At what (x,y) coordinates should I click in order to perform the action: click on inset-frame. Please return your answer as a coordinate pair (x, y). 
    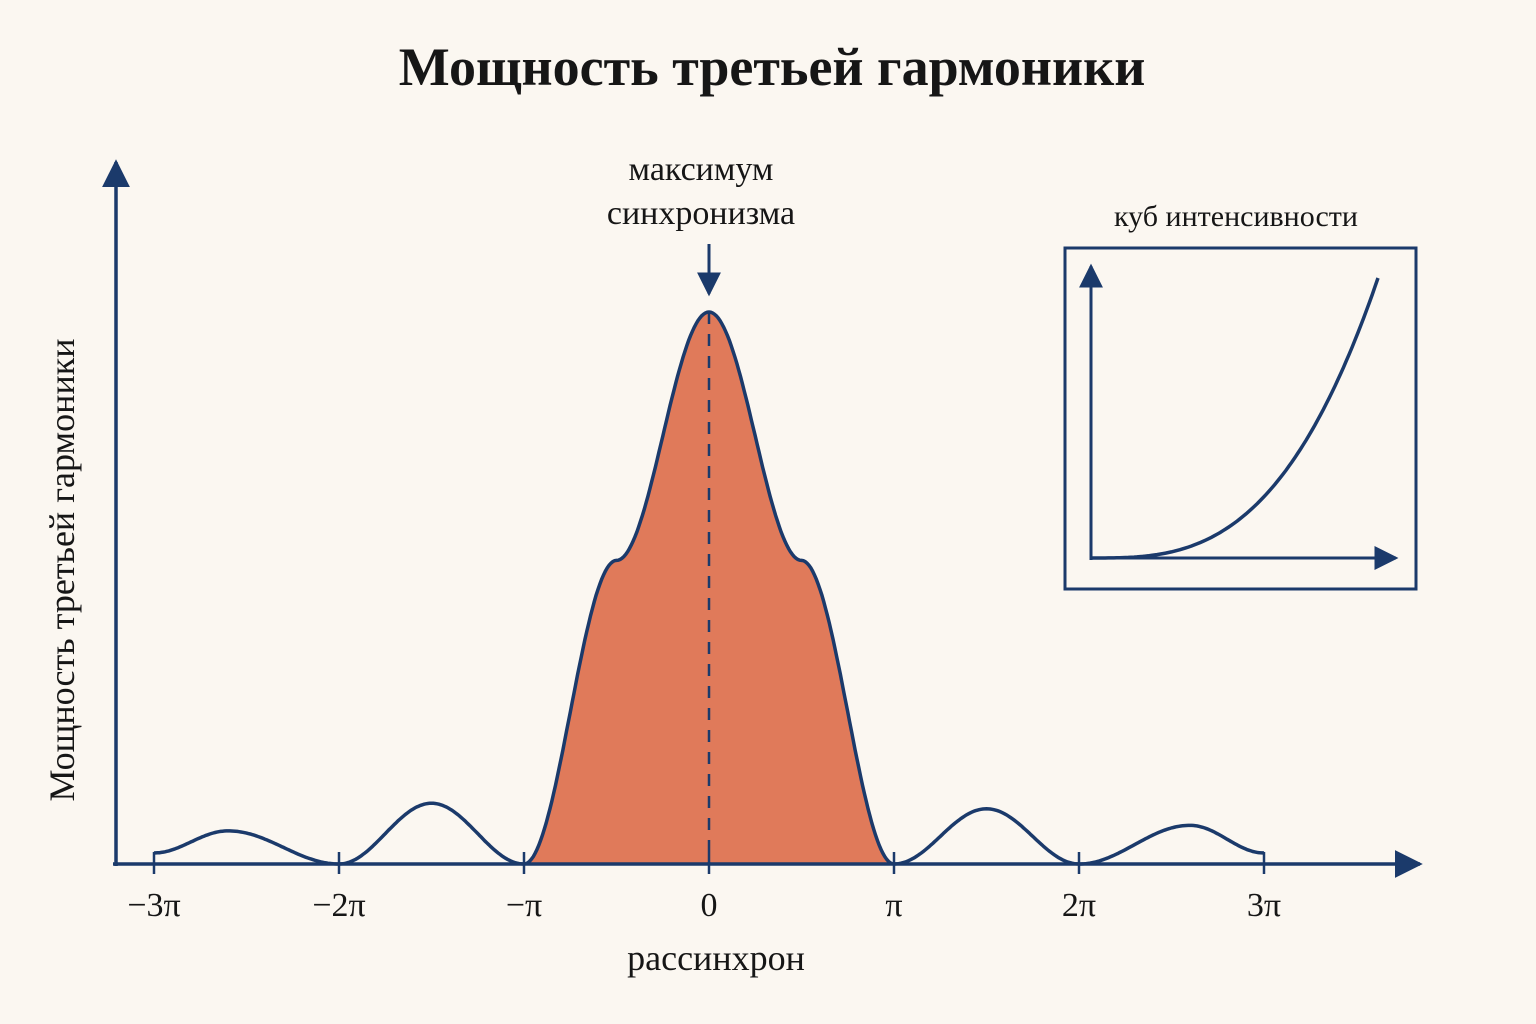
    Looking at the image, I should click on (1240, 418).